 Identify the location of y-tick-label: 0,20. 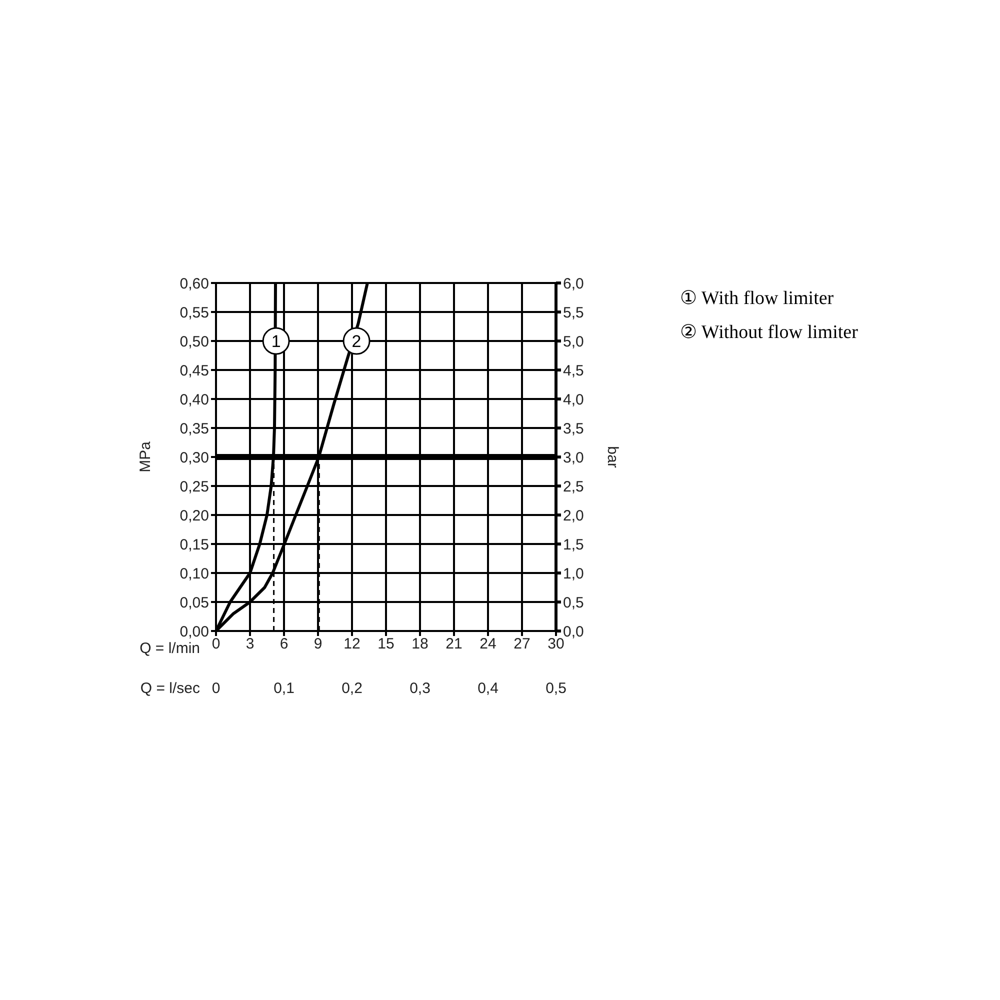
(194, 515).